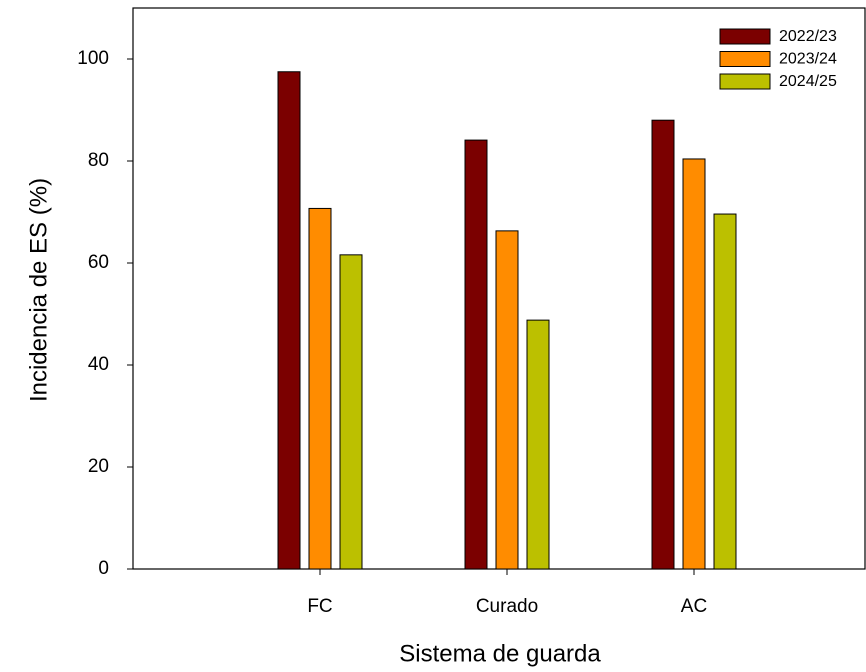  I want to click on y-tick-label: 0, so click(103, 568).